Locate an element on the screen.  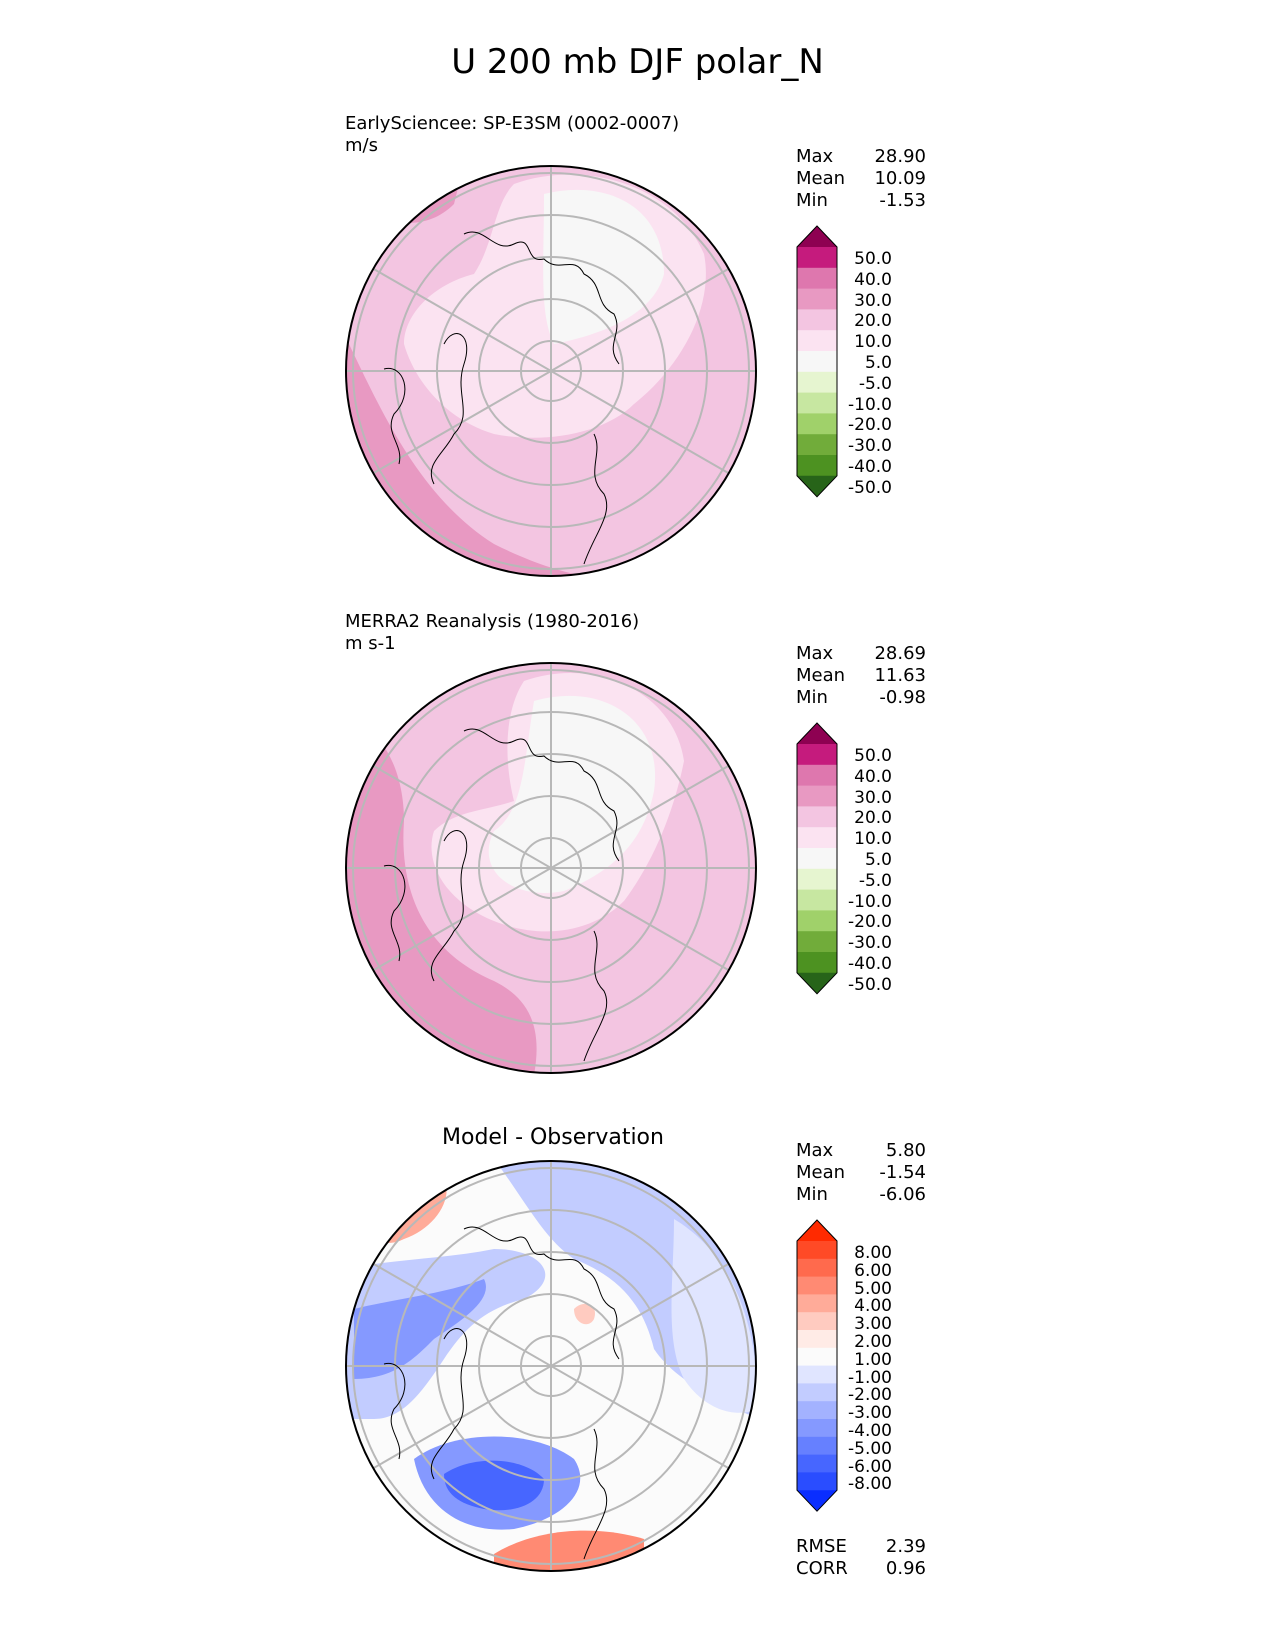
colorbar-tick-label: -4.00 is located at coordinates (870, 1431).